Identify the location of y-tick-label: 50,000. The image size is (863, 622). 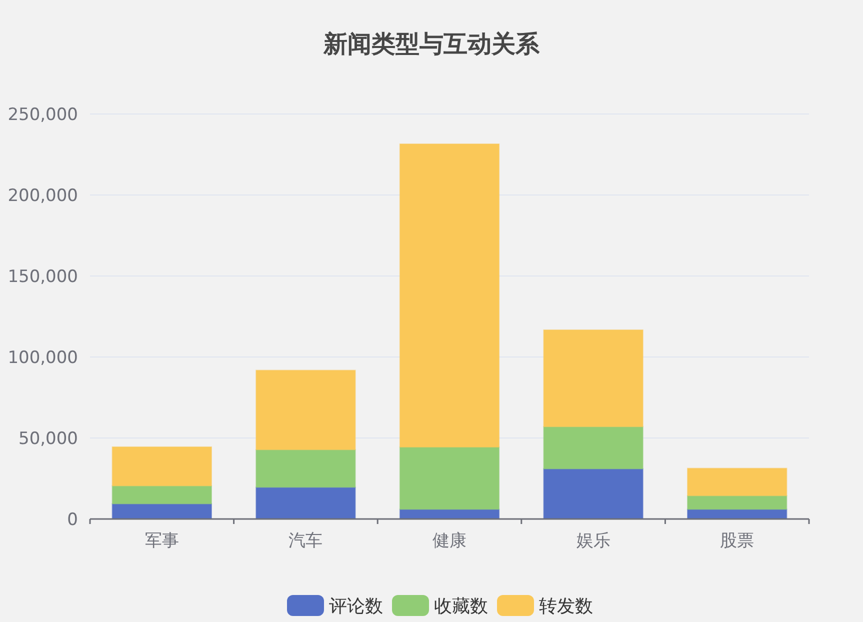
(48, 439).